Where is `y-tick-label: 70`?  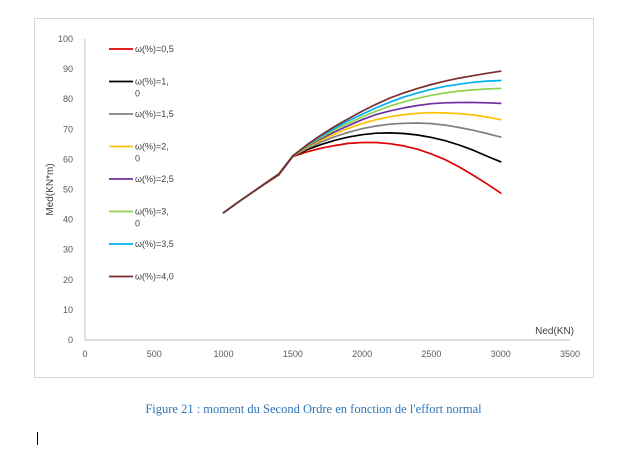 y-tick-label: 70 is located at coordinates (68, 129).